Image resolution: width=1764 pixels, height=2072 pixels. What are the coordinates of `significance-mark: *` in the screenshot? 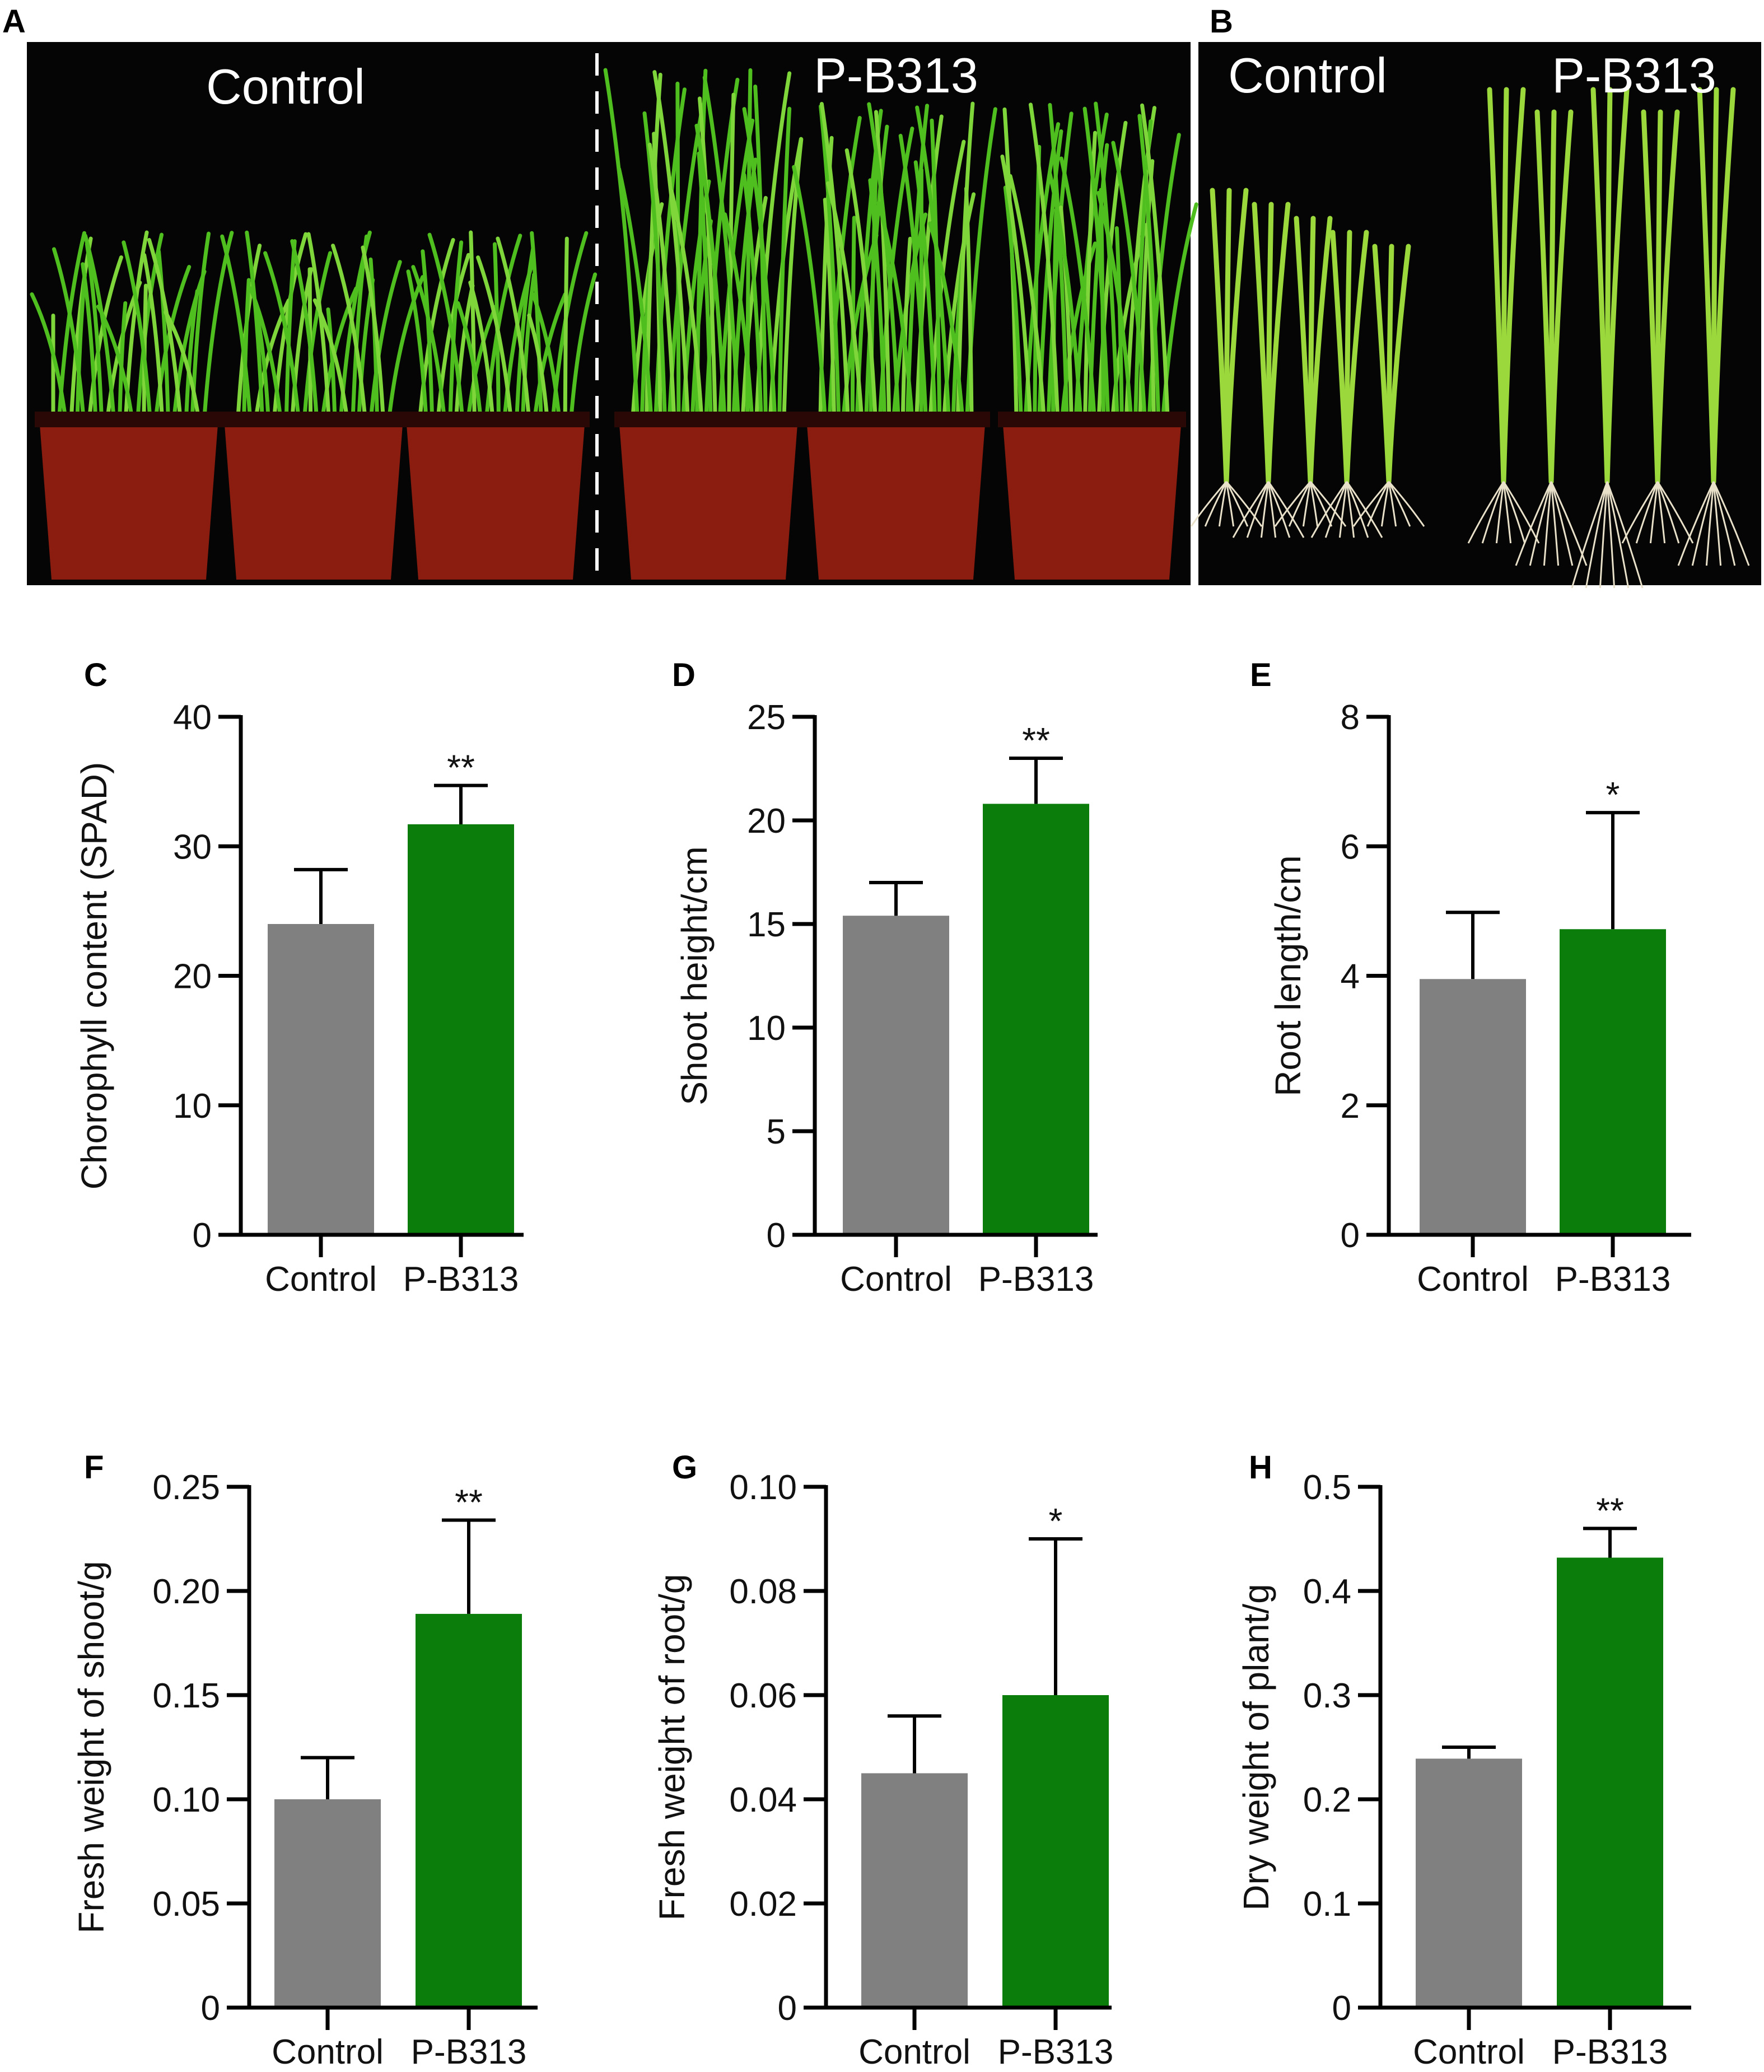 It's located at (1613, 795).